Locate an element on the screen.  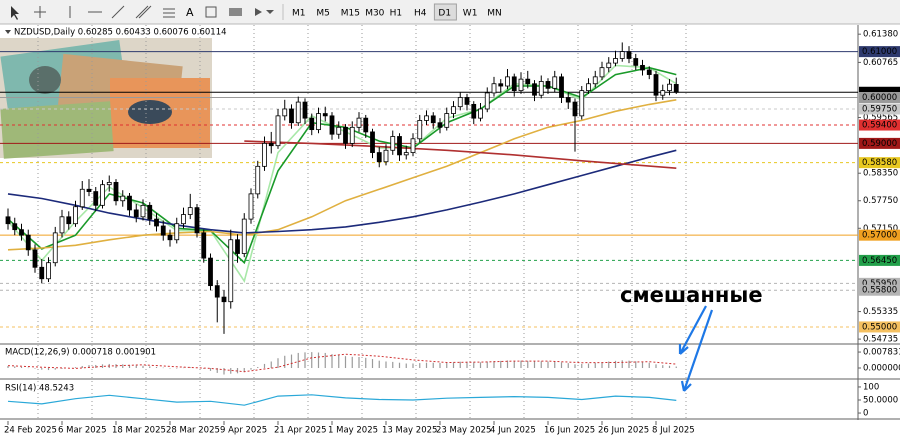
timeframe-button: M5 is located at coordinates (323, 14).